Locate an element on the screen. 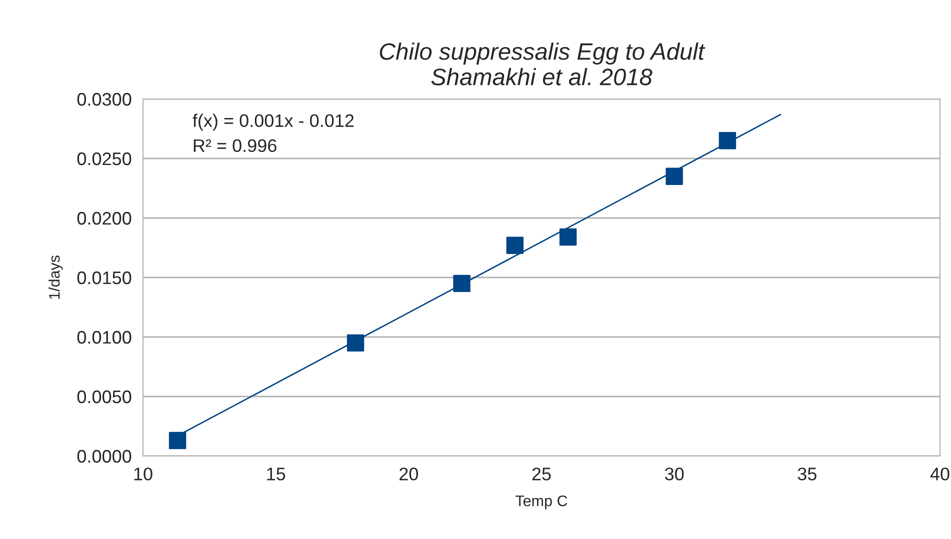  x-tick-label: 35 is located at coordinates (807, 474).